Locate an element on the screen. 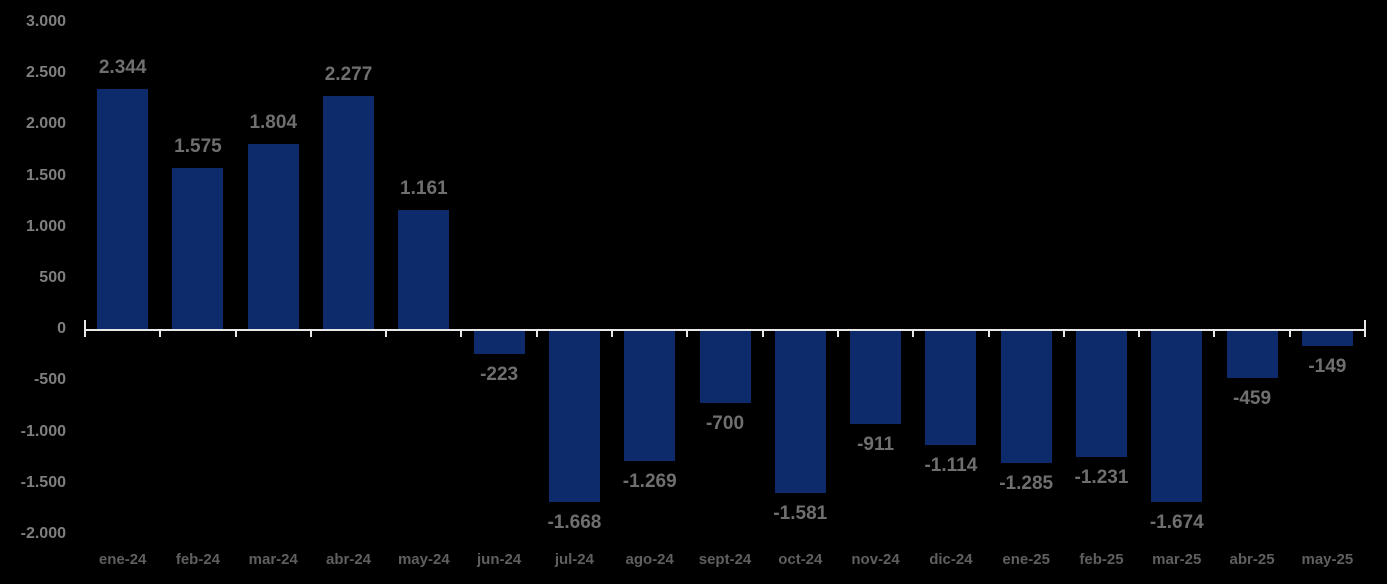  y-axis-label: 1.000 is located at coordinates (45, 226).